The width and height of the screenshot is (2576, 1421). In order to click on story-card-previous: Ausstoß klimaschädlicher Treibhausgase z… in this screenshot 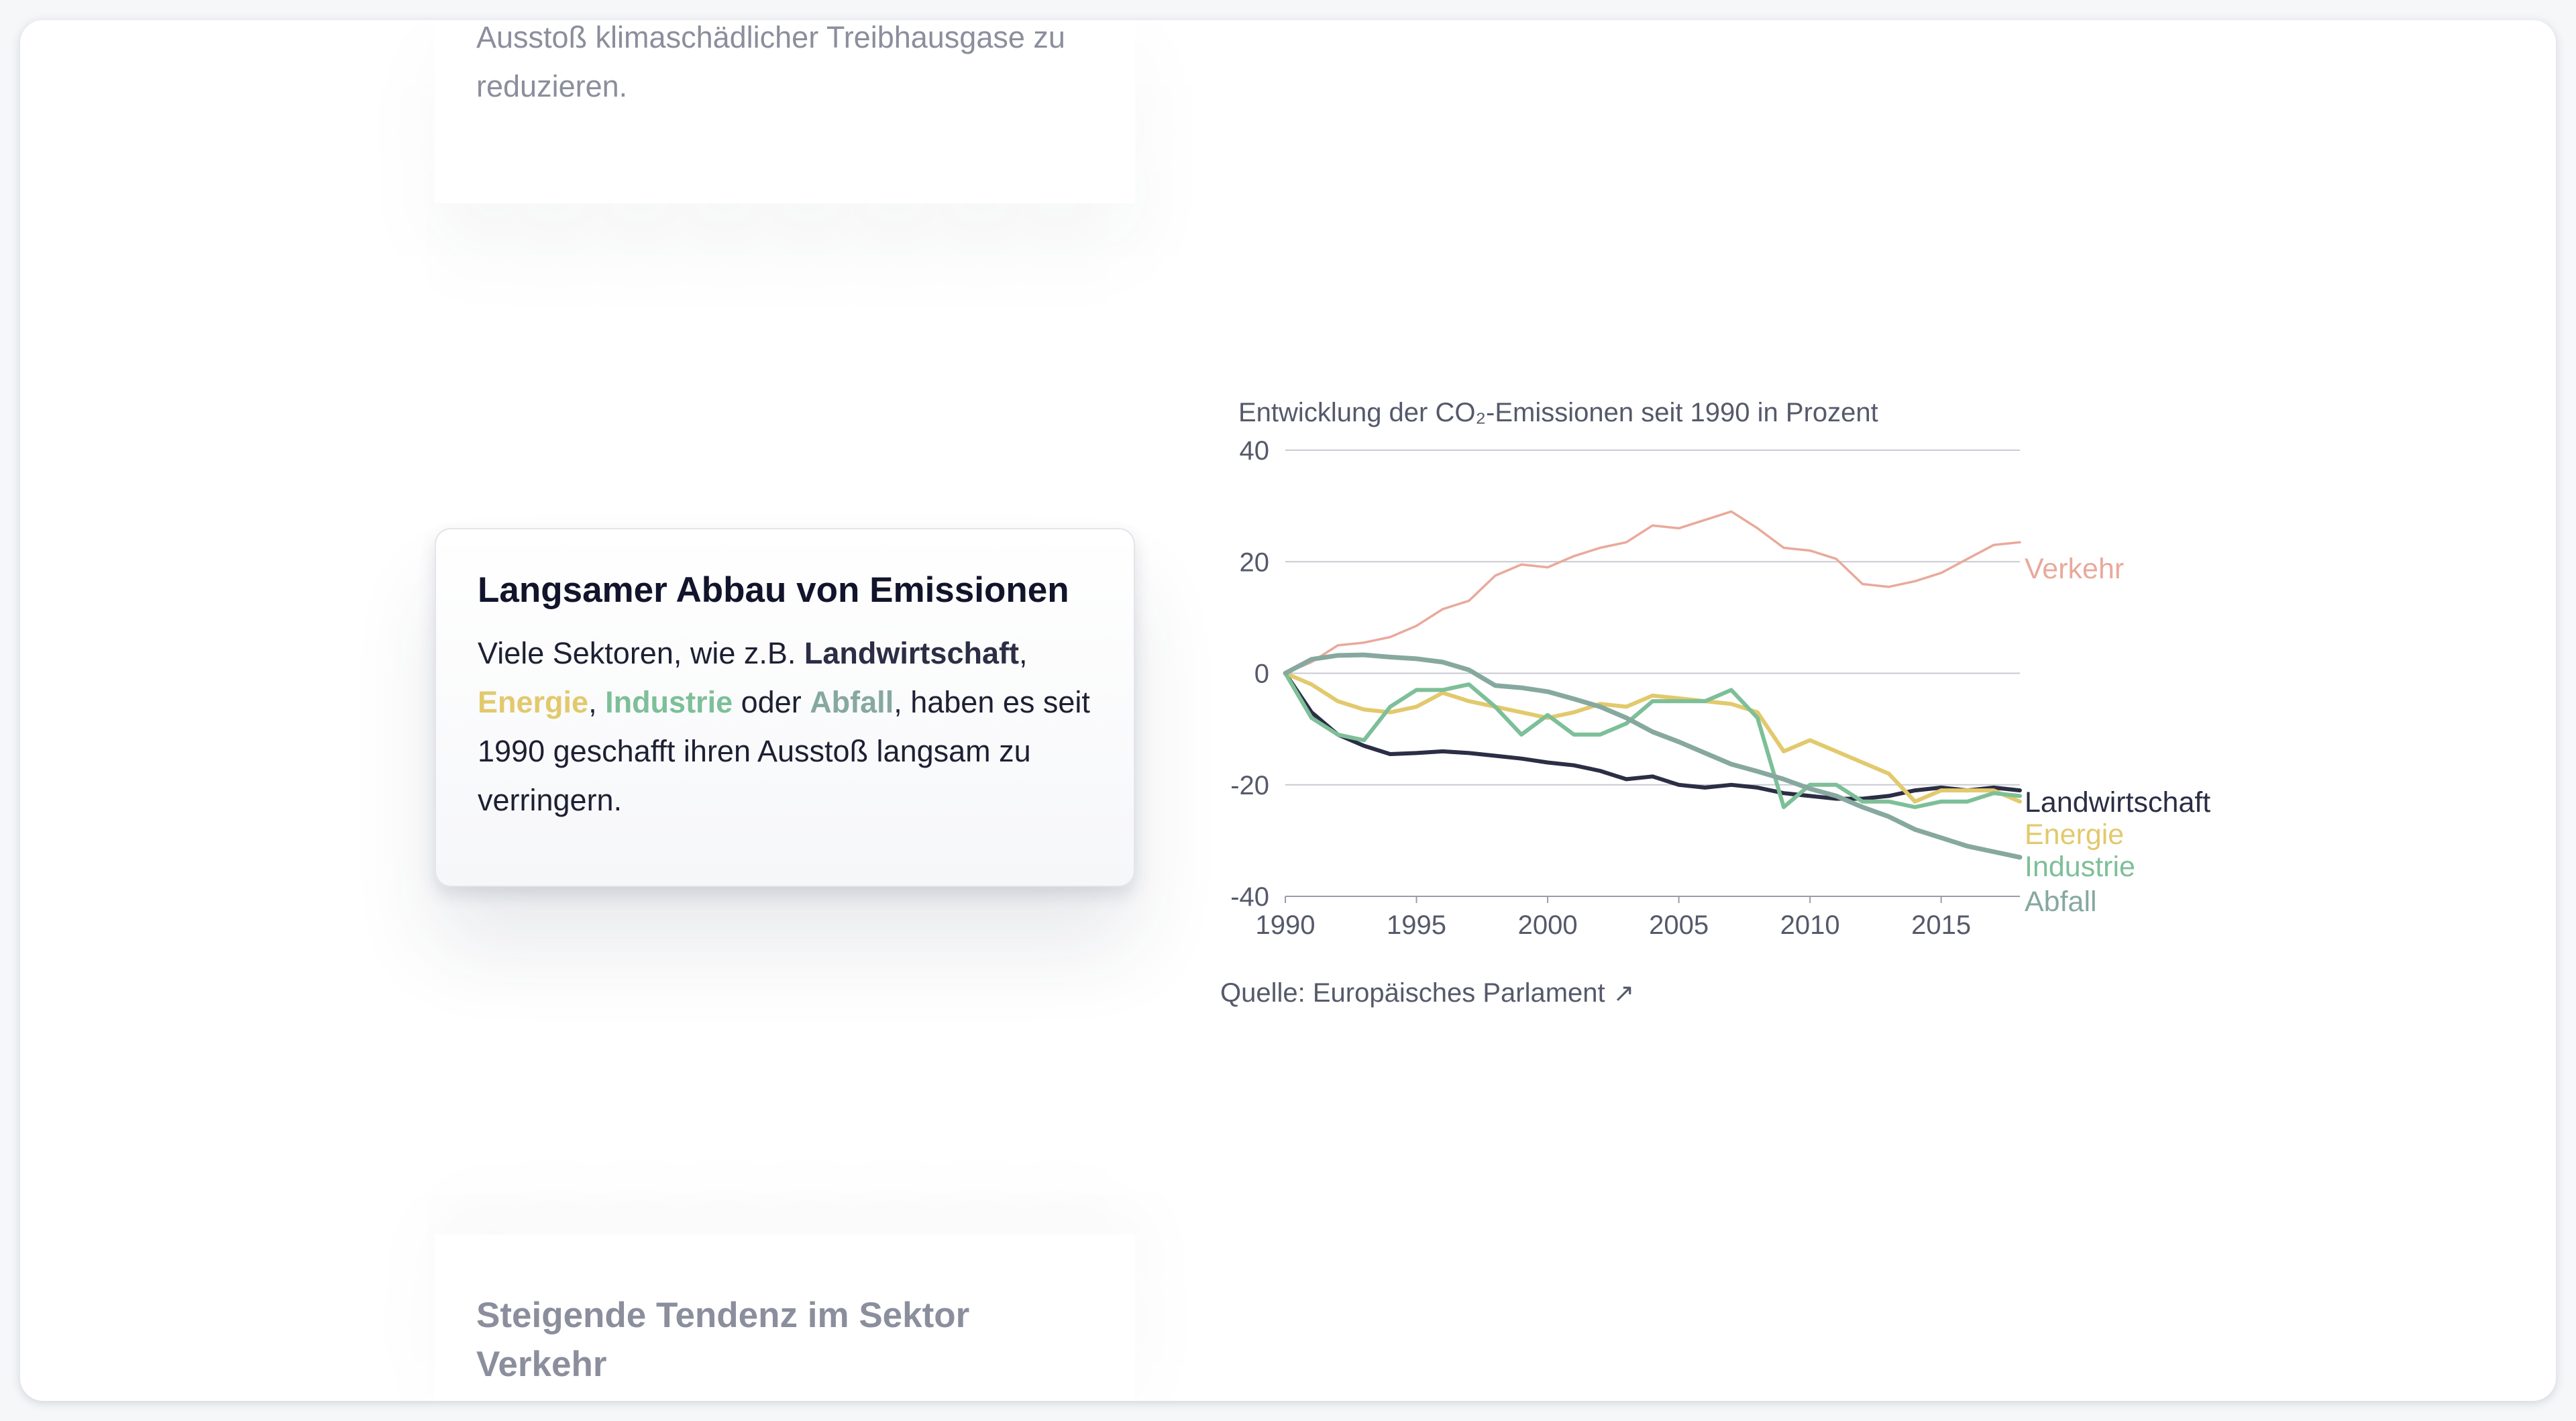, I will do `click(785, 111)`.